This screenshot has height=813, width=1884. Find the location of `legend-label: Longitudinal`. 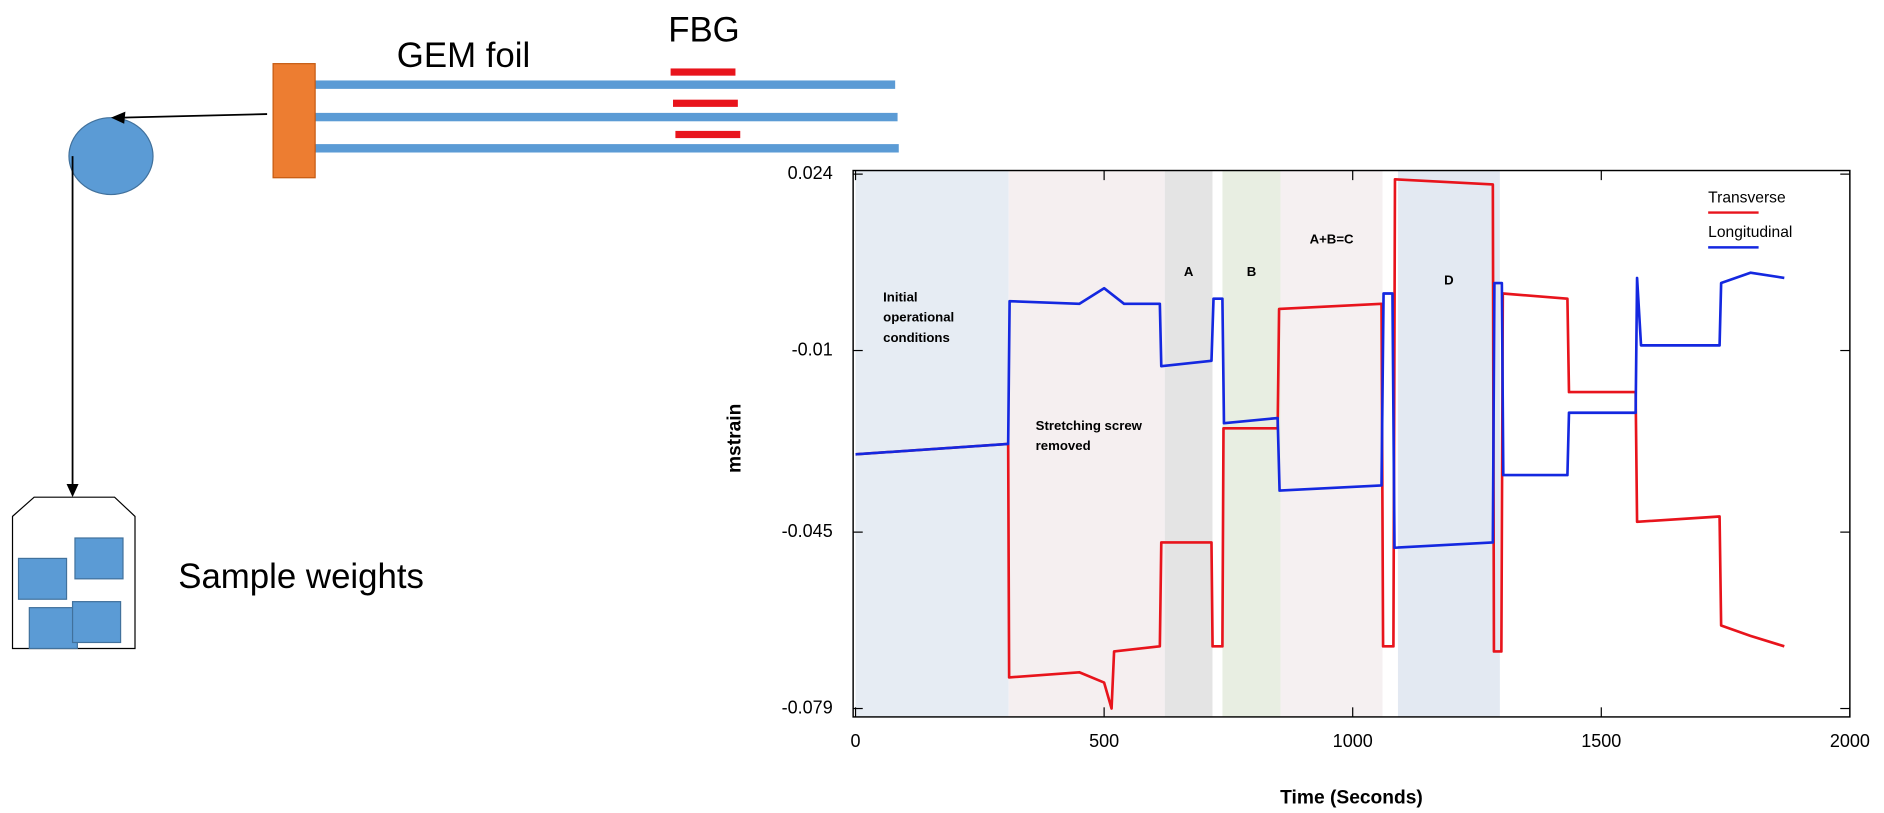

legend-label: Longitudinal is located at coordinates (1750, 232).